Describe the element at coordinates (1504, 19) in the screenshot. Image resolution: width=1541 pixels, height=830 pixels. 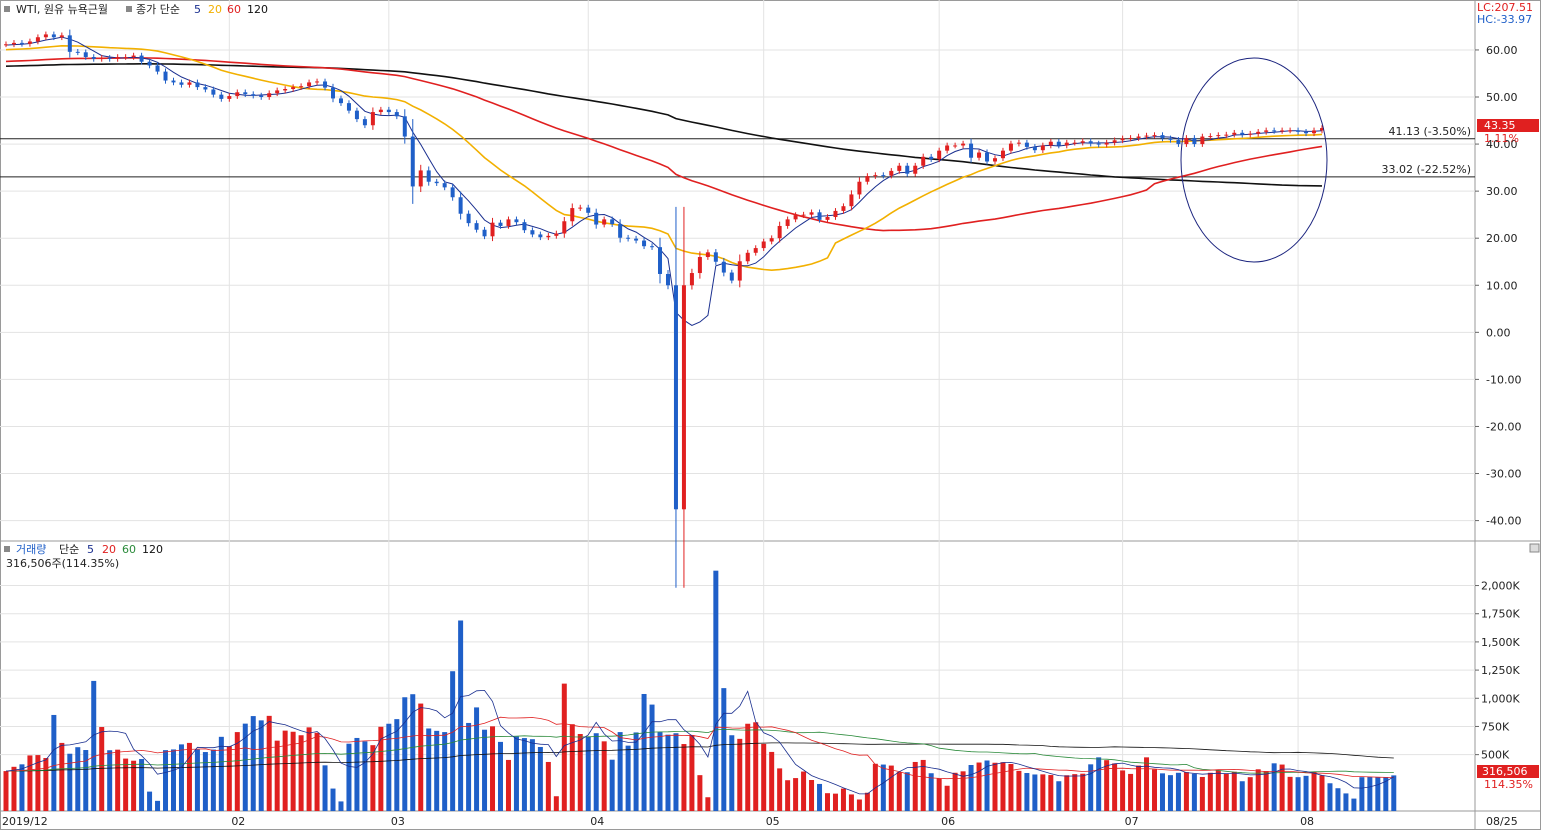
I see `corner-hc: HC:-33.97` at that location.